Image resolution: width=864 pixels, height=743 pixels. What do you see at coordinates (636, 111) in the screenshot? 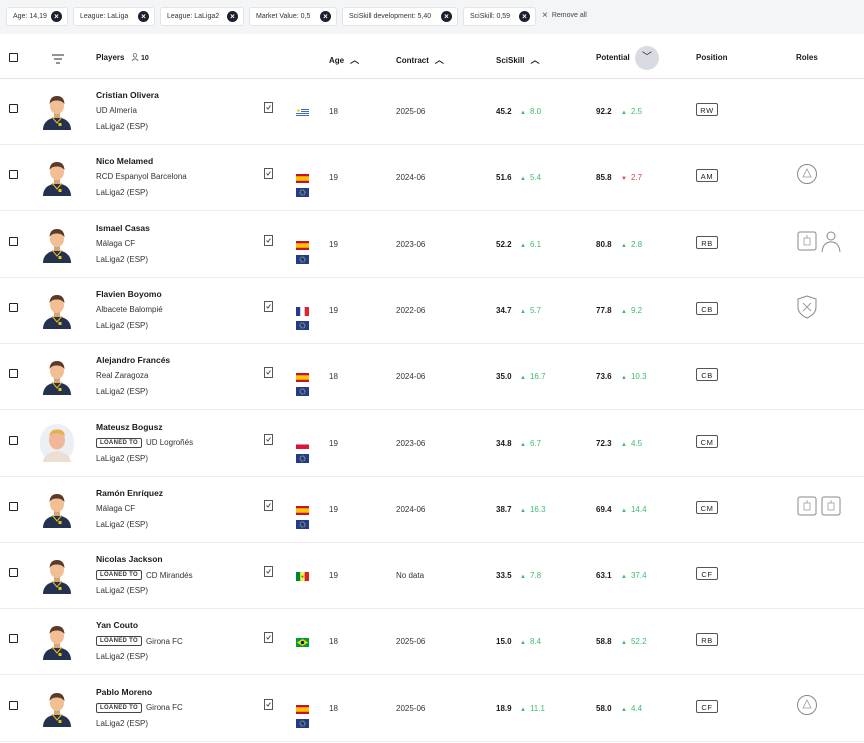
I see `potential-change-value: 2.5` at bounding box center [636, 111].